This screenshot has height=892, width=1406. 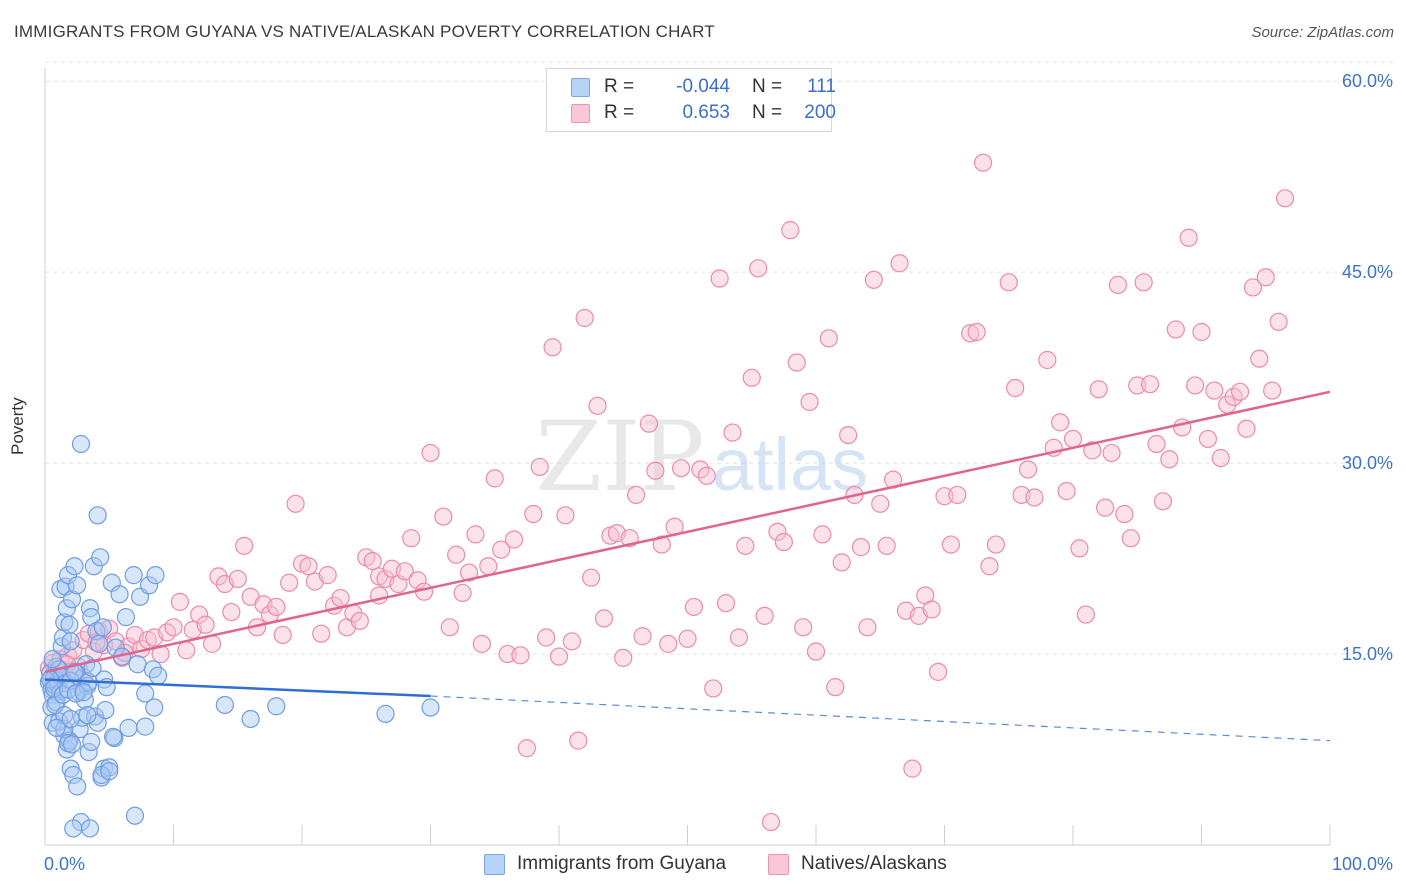 I want to click on y-tick-label: 15.0%, so click(x=1367, y=654).